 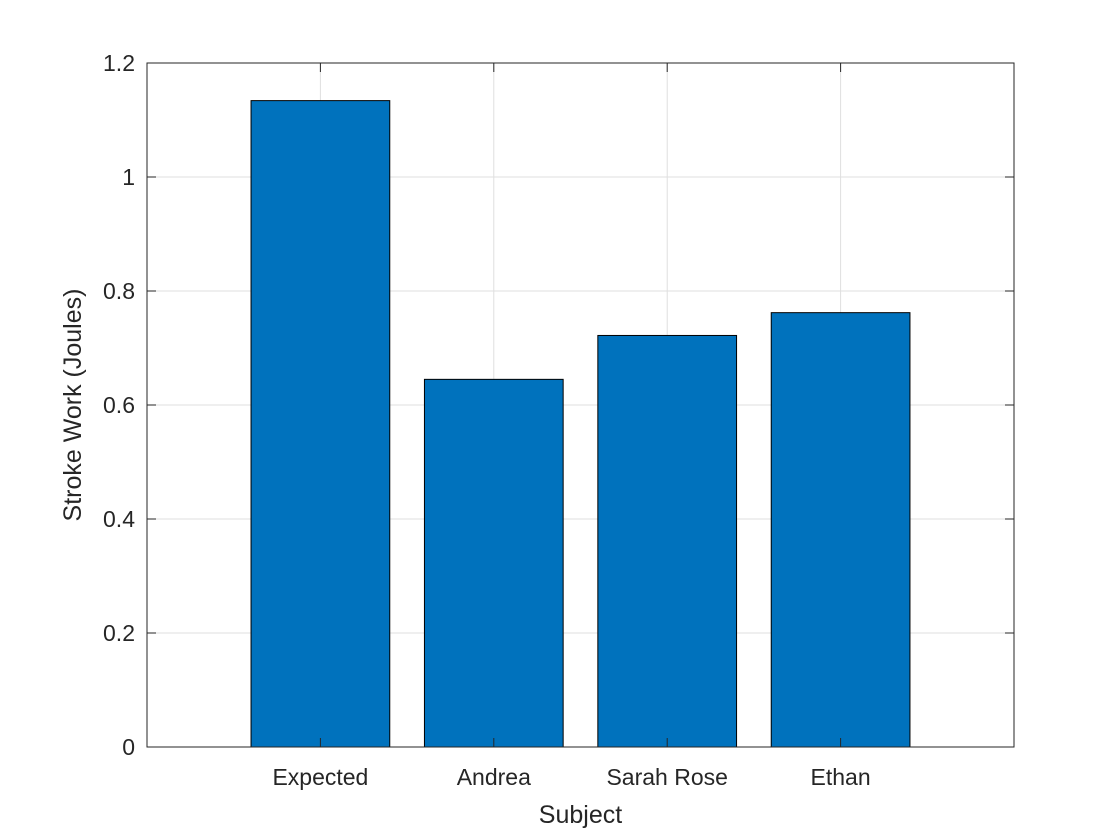 What do you see at coordinates (841, 777) in the screenshot?
I see `x-tick-label: Ethan` at bounding box center [841, 777].